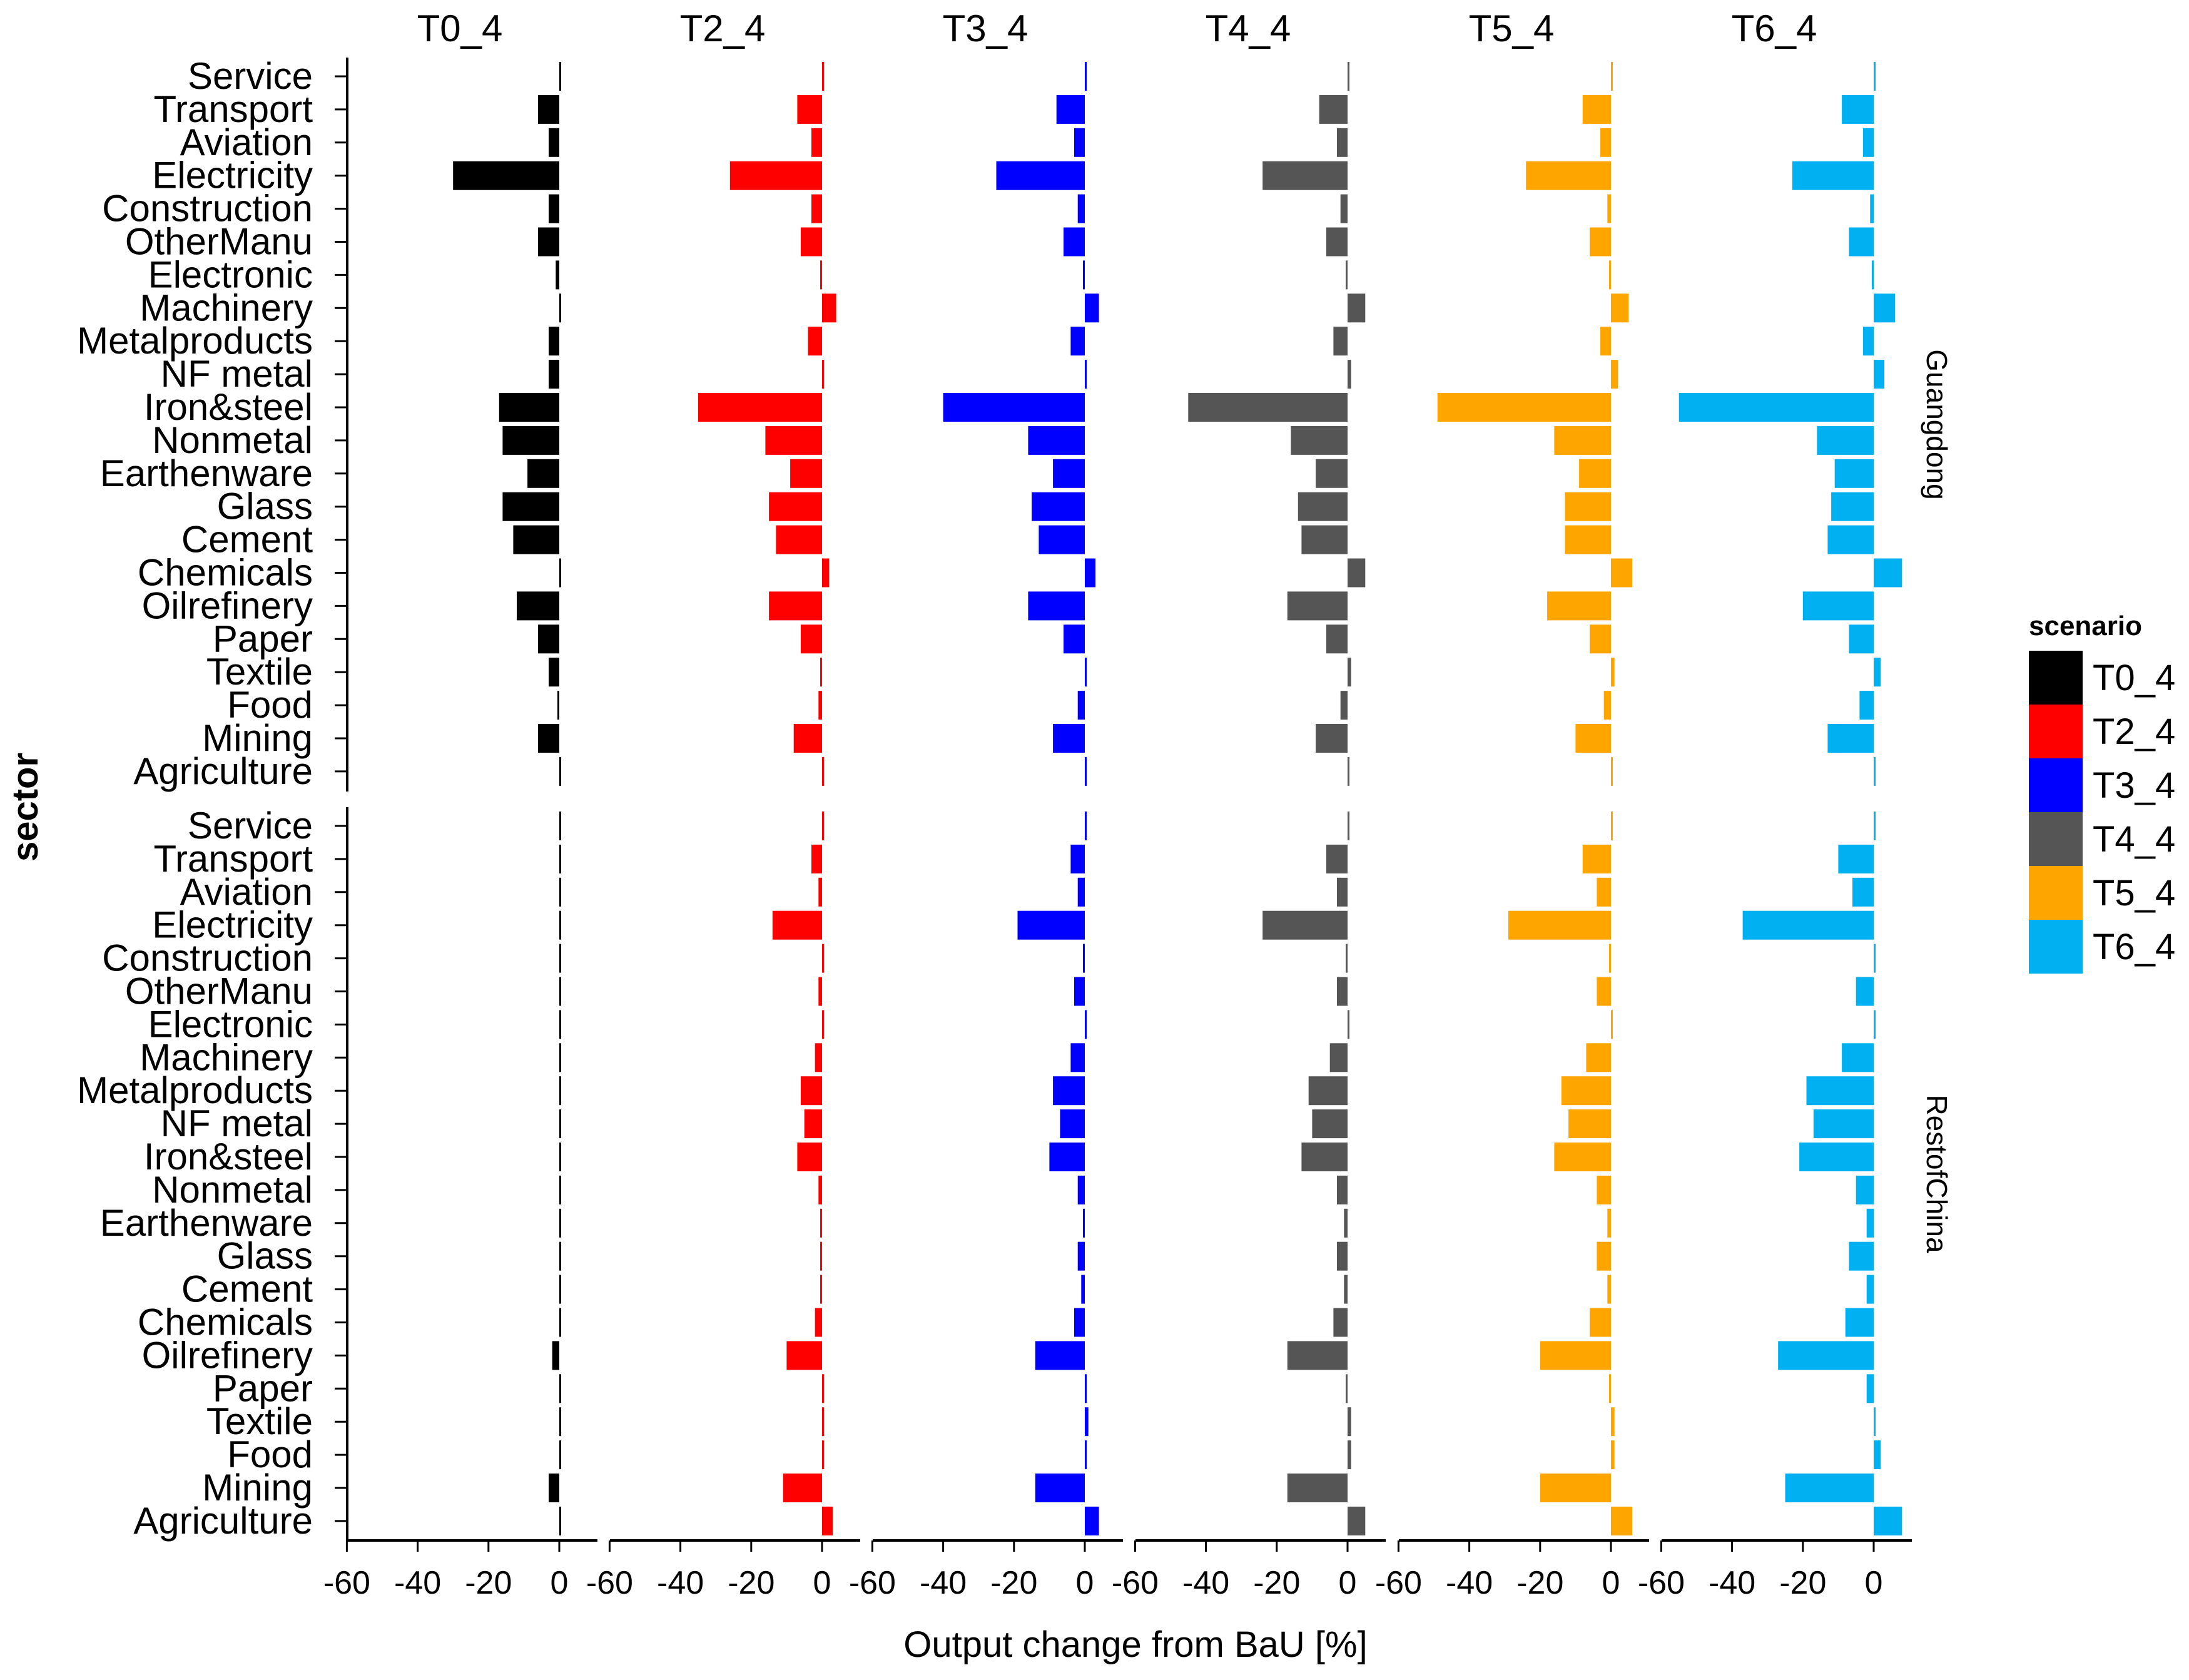  I want to click on bar-t4-4-restofchina-paper, so click(1347, 1388).